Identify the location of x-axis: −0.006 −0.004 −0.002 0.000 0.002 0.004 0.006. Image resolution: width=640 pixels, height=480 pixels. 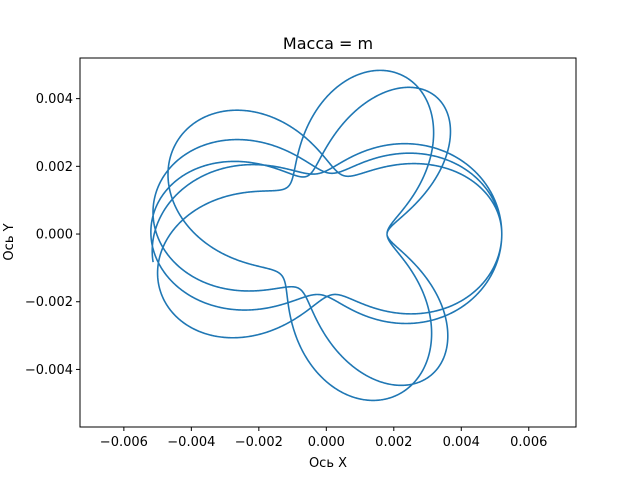
(323, 438).